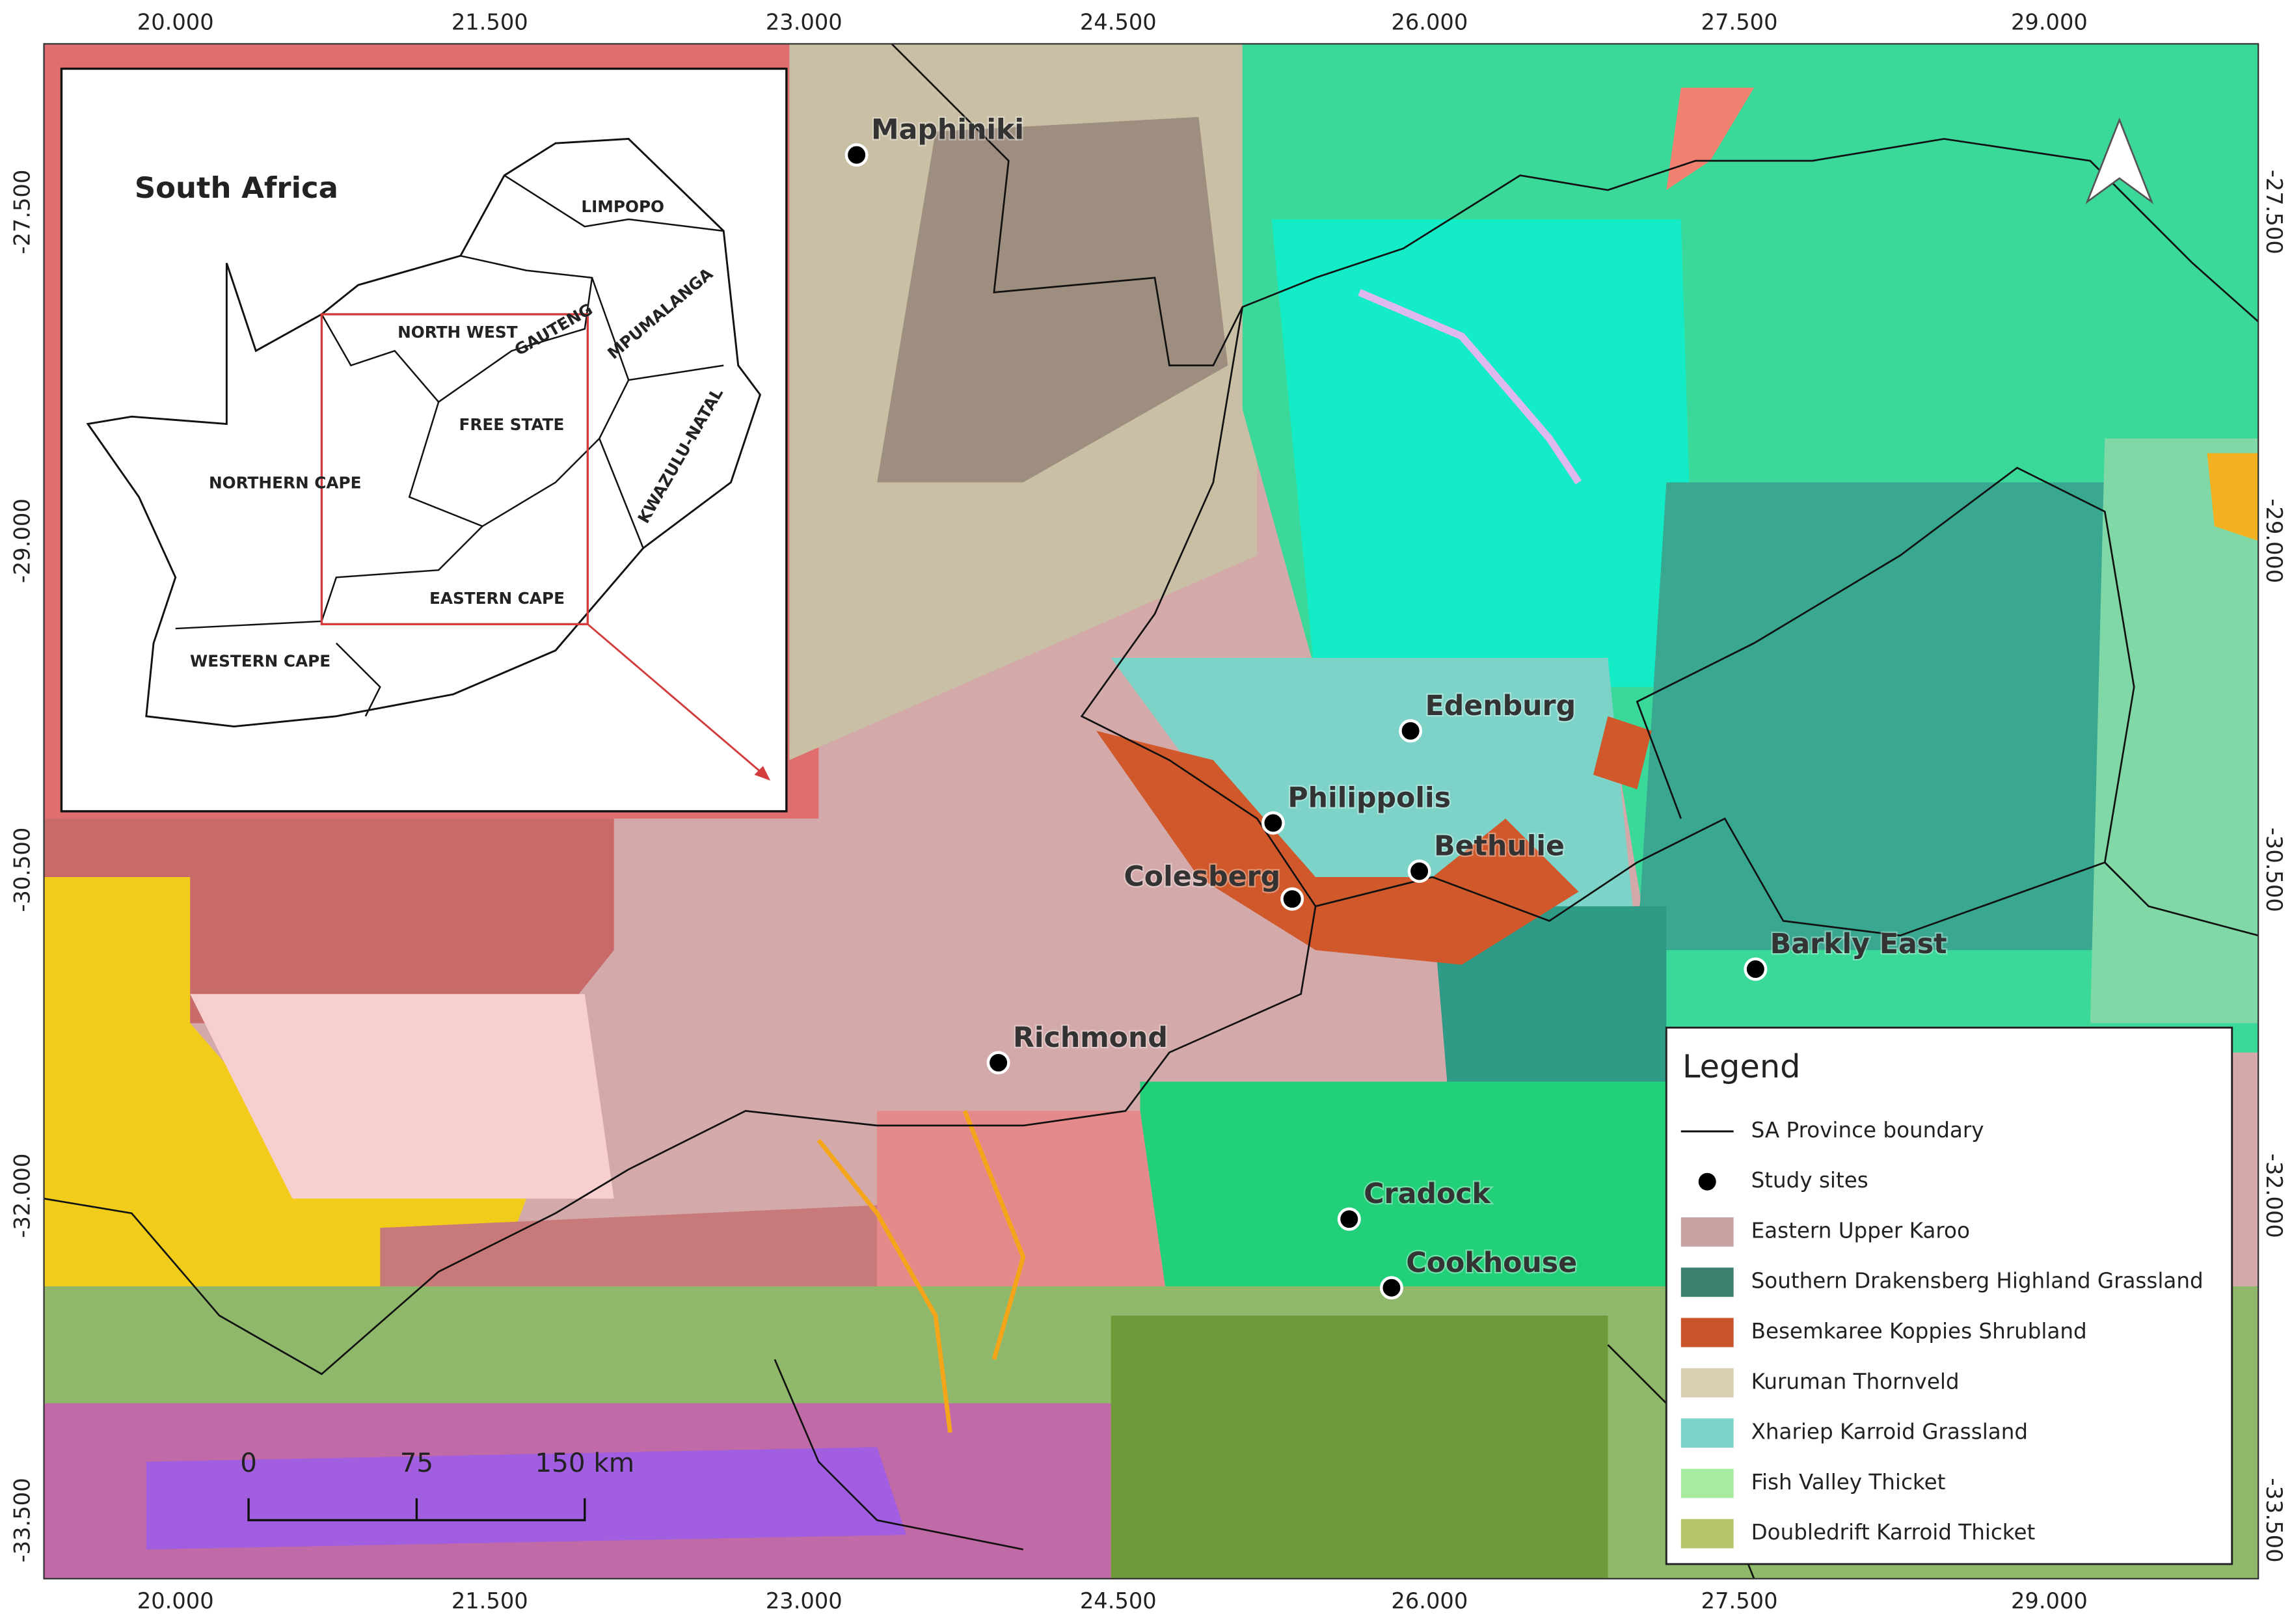  Describe the element at coordinates (1867, 1130) in the screenshot. I see `legend-label: SA Province boundary` at that location.